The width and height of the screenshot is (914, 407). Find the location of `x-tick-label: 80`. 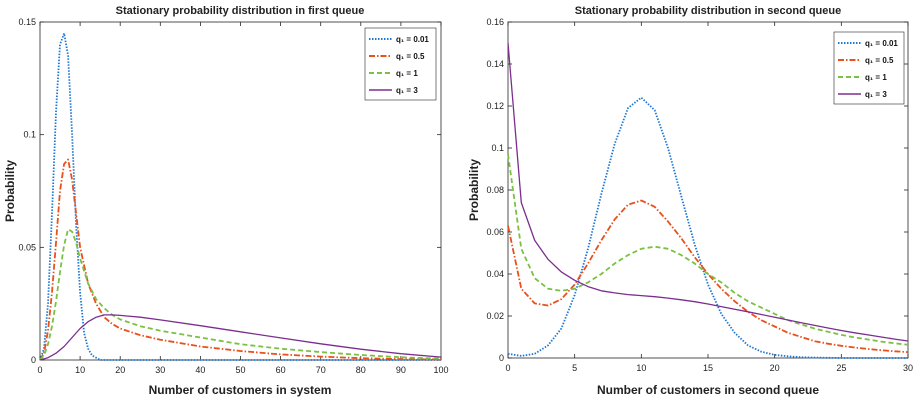

x-tick-label: 80 is located at coordinates (361, 370).